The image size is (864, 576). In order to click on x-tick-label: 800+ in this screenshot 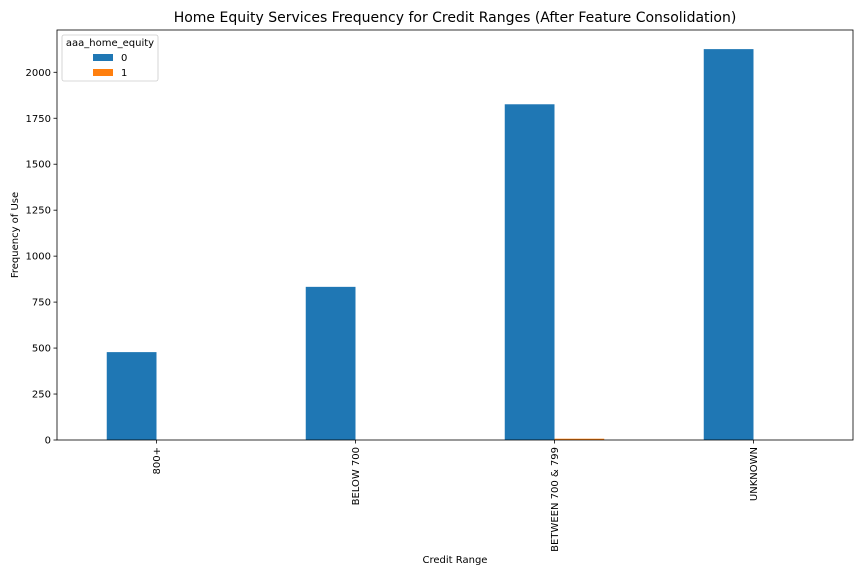, I will do `click(157, 460)`.